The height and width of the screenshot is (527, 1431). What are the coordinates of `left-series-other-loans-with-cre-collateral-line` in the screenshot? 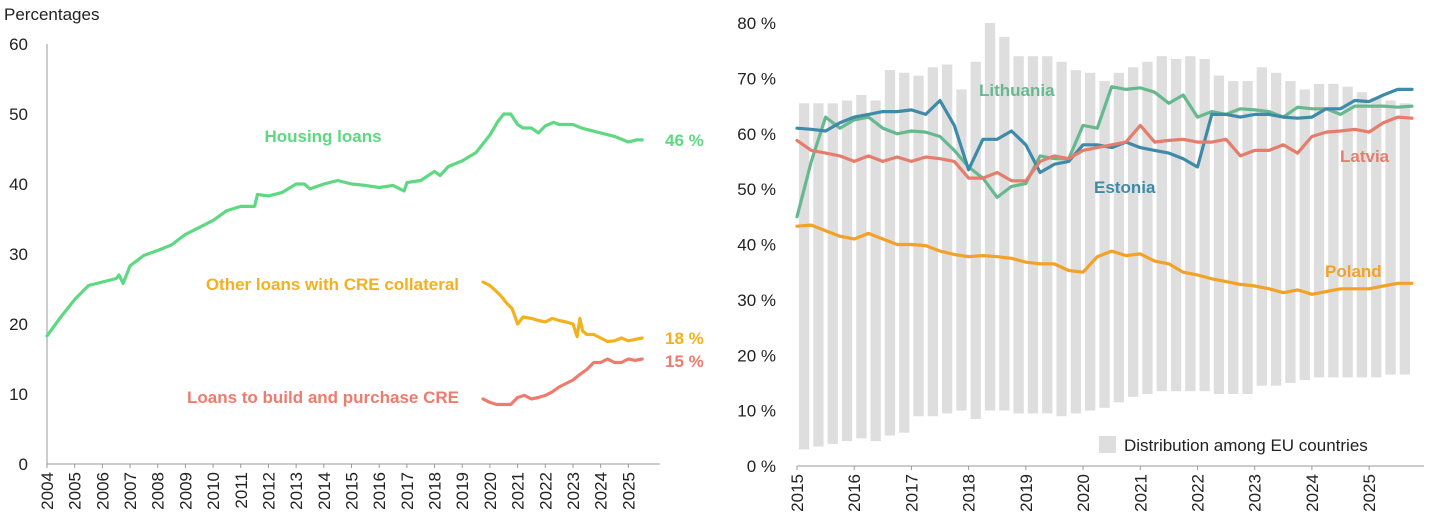 It's located at (562, 312).